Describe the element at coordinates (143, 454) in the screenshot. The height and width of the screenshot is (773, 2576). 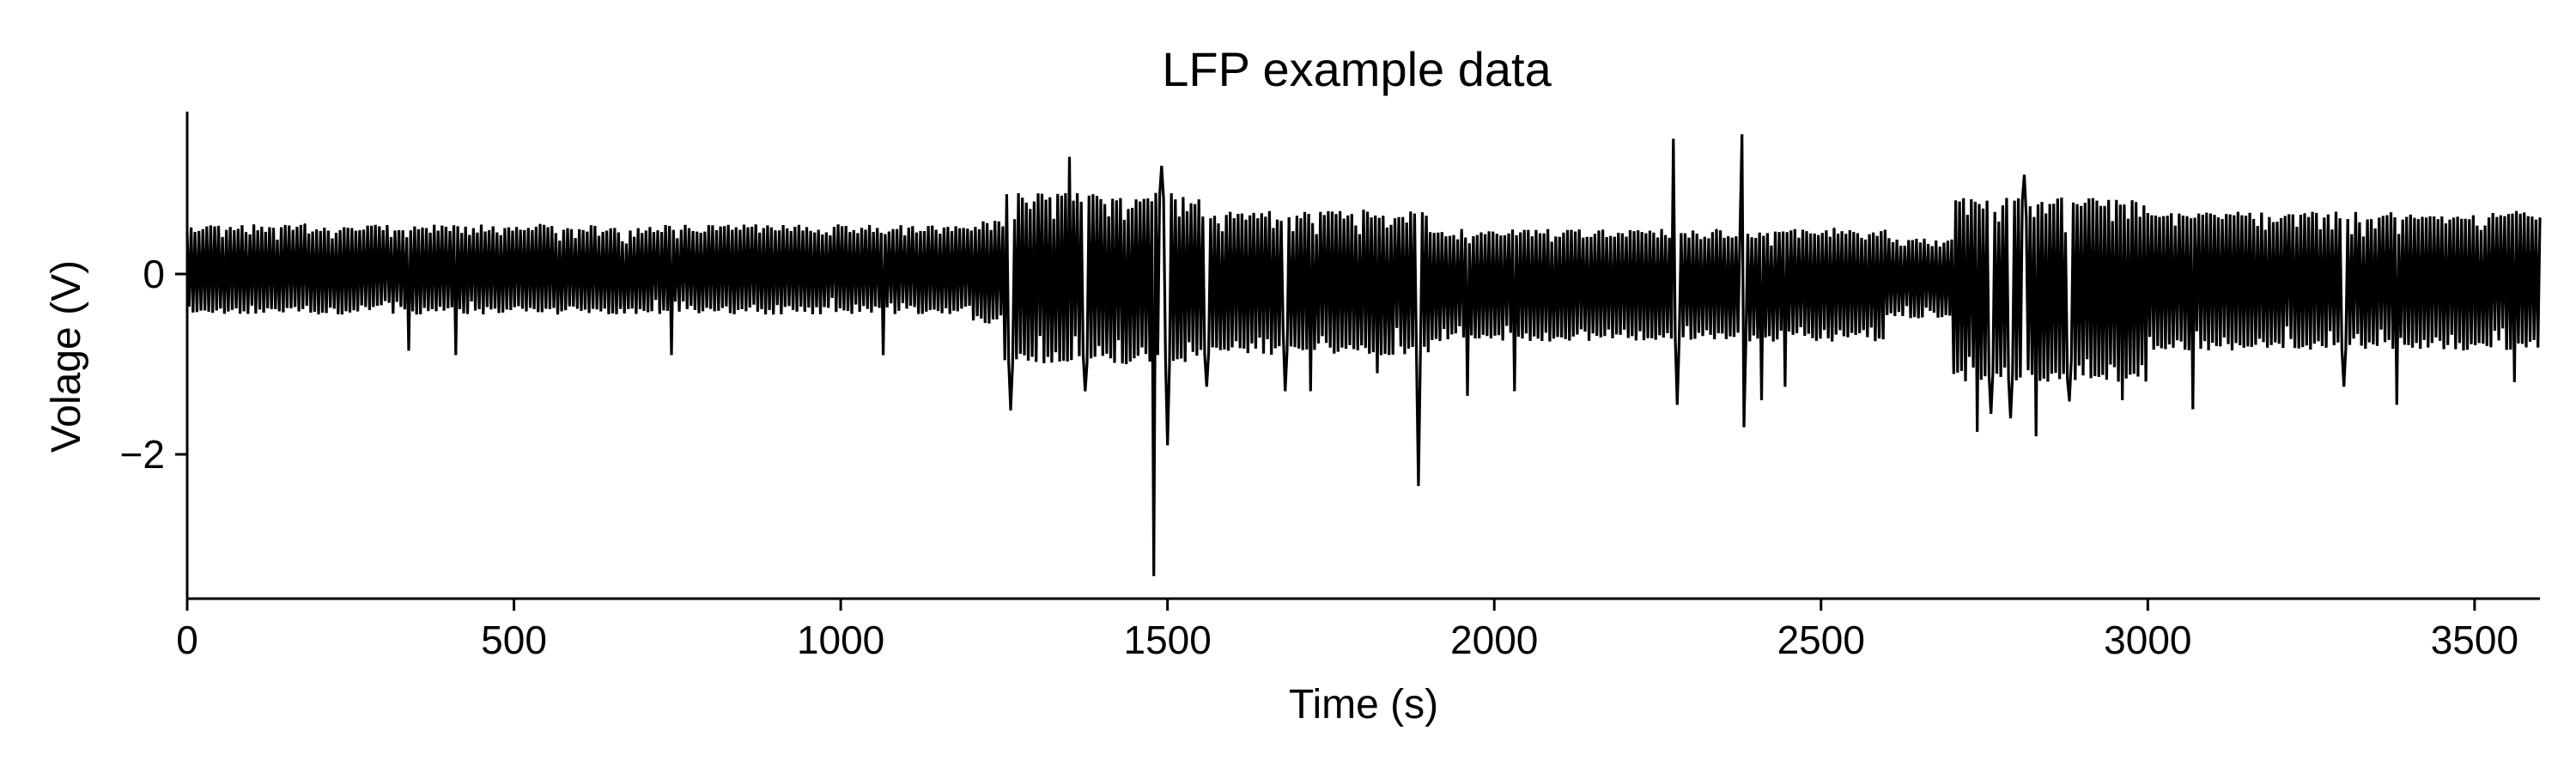
I see `y-tick-label: −2` at that location.